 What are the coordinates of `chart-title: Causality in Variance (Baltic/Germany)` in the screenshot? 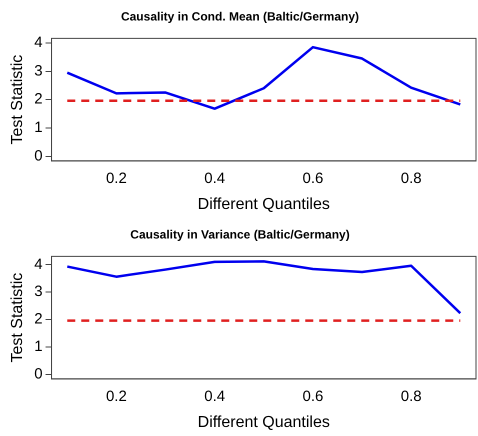 It's located at (240, 235).